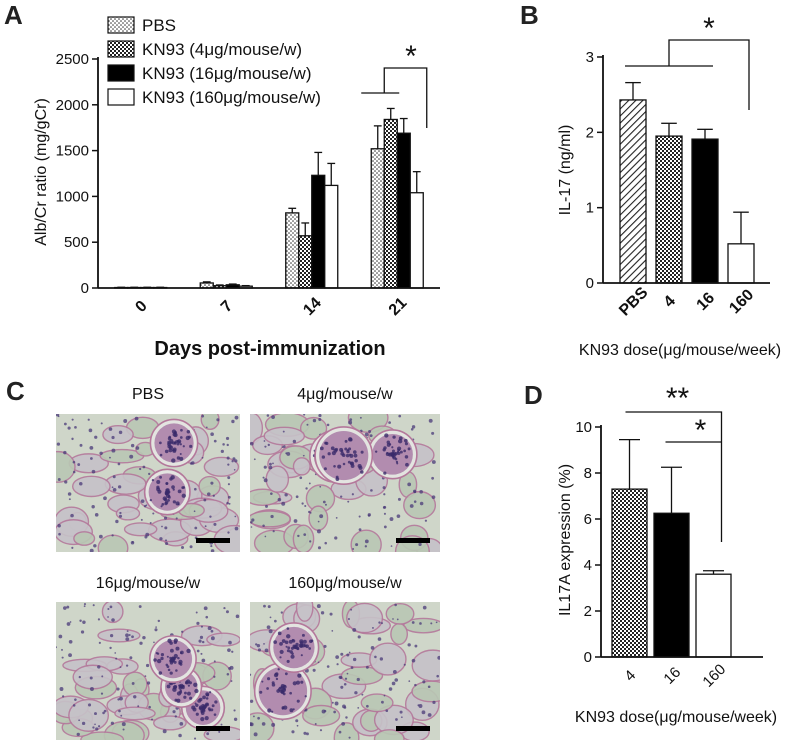  I want to click on panel-label-a: A, so click(13, 15).